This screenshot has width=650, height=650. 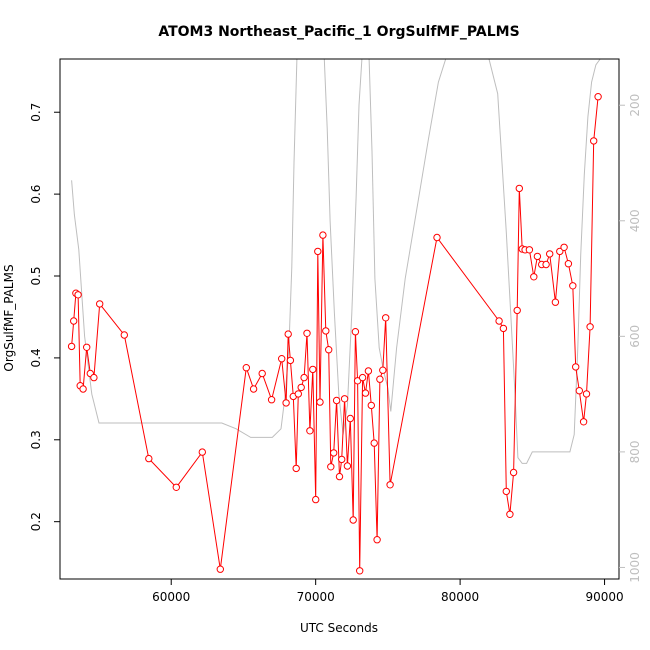 I want to click on y-tick-label: 0.7, so click(x=36, y=112).